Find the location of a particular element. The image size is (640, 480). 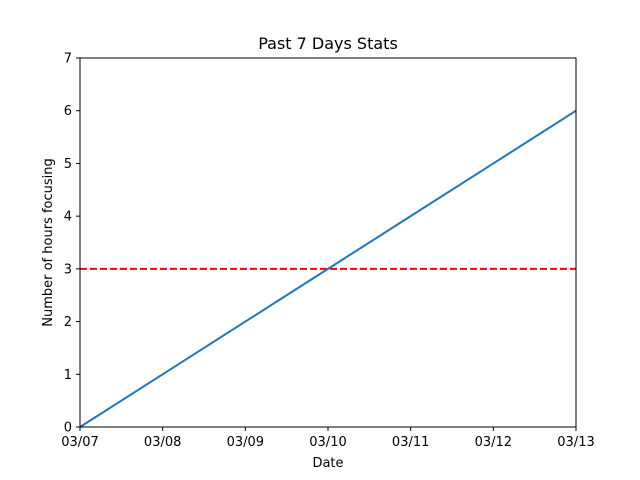

x-axis-label: Date is located at coordinates (327, 463).